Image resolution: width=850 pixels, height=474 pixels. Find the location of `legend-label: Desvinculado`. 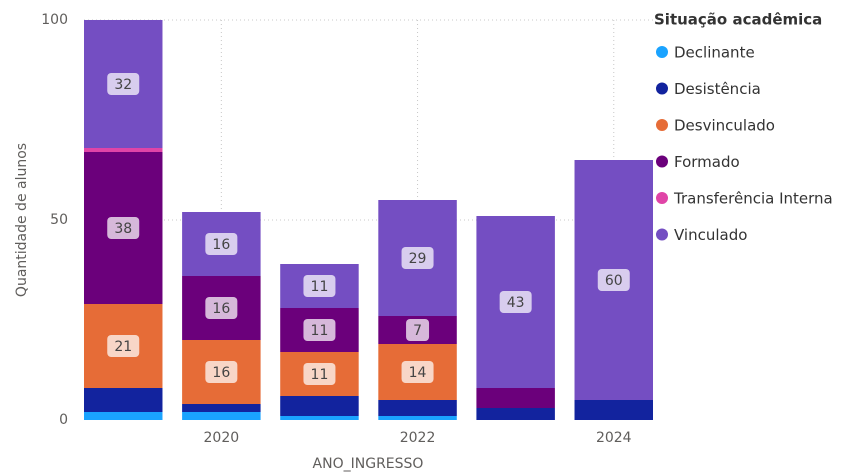

legend-label: Desvinculado is located at coordinates (724, 126).